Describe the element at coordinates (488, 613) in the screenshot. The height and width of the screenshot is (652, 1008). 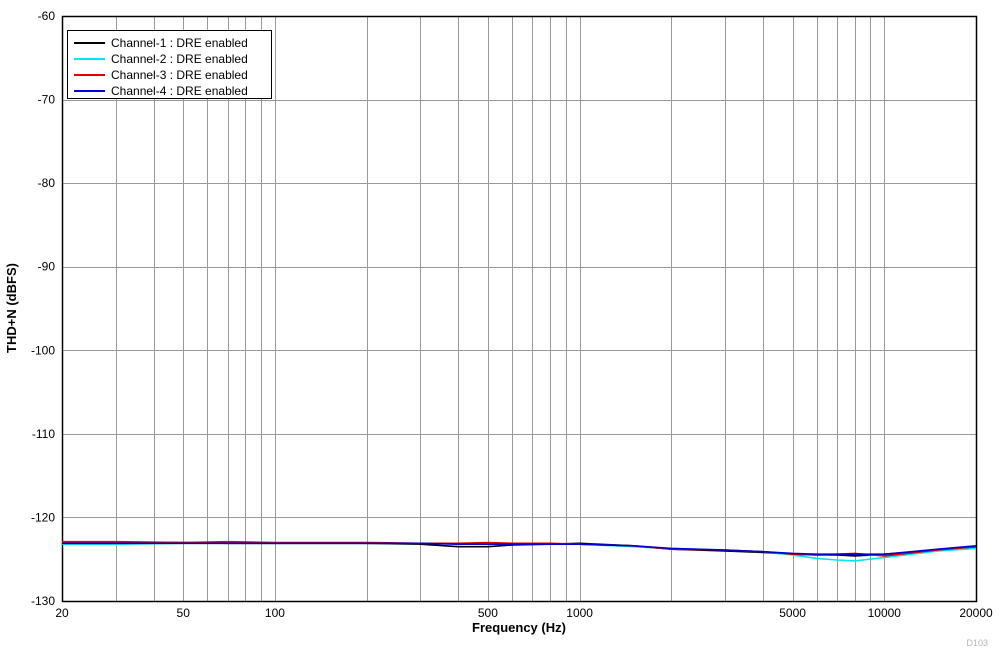
I see `x-tick-label: 500` at that location.